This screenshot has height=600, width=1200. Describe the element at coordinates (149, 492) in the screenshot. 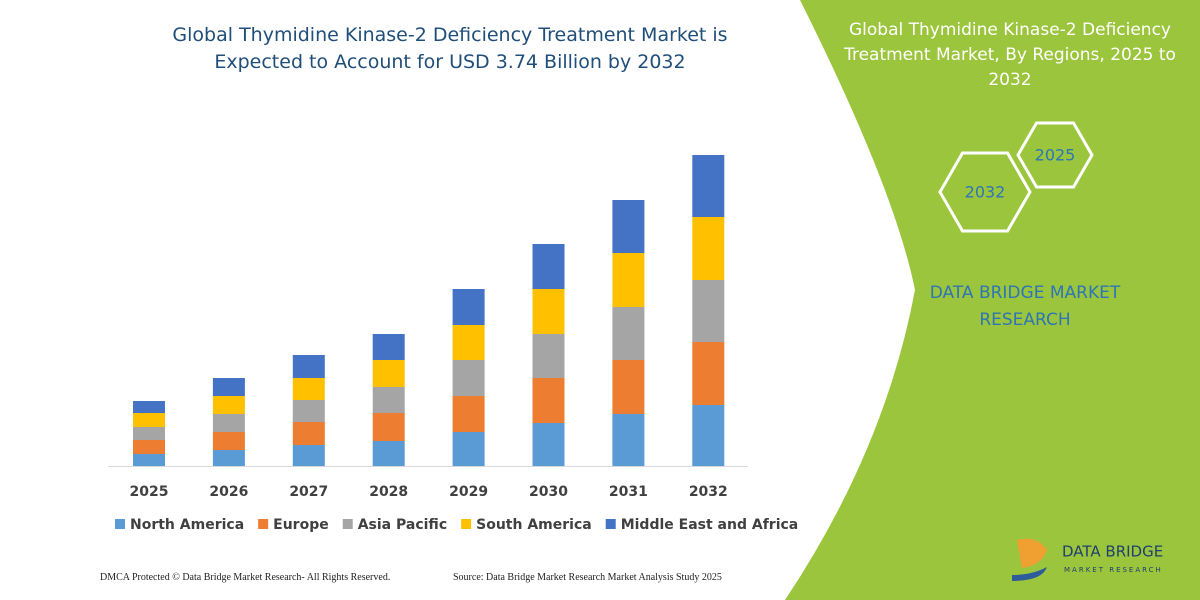

I see `x-tick-label: 2025` at that location.